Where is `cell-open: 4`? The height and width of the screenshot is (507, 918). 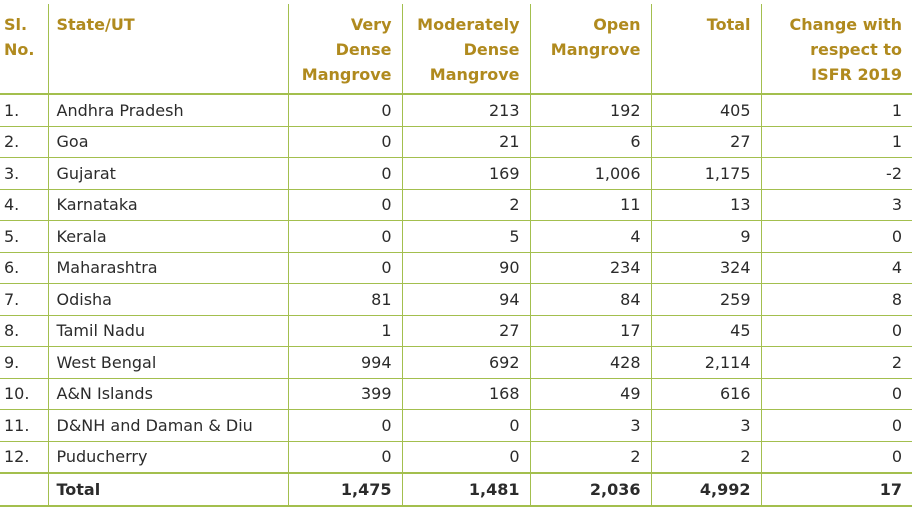
cell-open: 4 is located at coordinates (590, 236).